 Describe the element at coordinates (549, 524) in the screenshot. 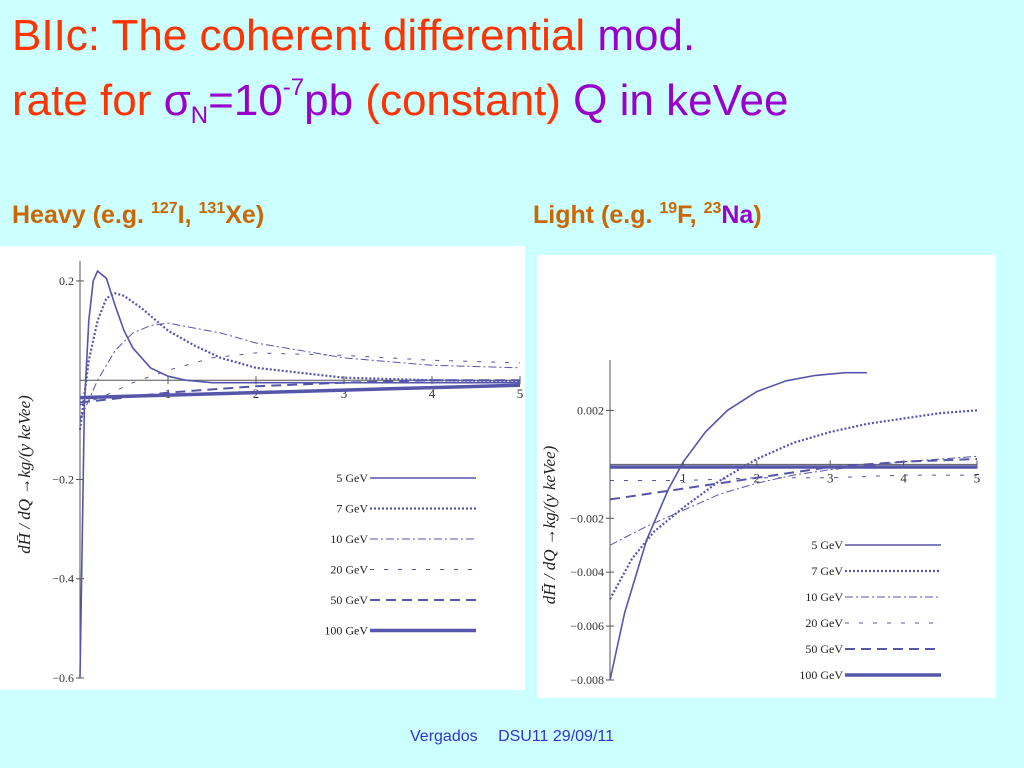

I see `light-y-axis-label: dH̄ / dQ →kg/(y keVee)` at that location.